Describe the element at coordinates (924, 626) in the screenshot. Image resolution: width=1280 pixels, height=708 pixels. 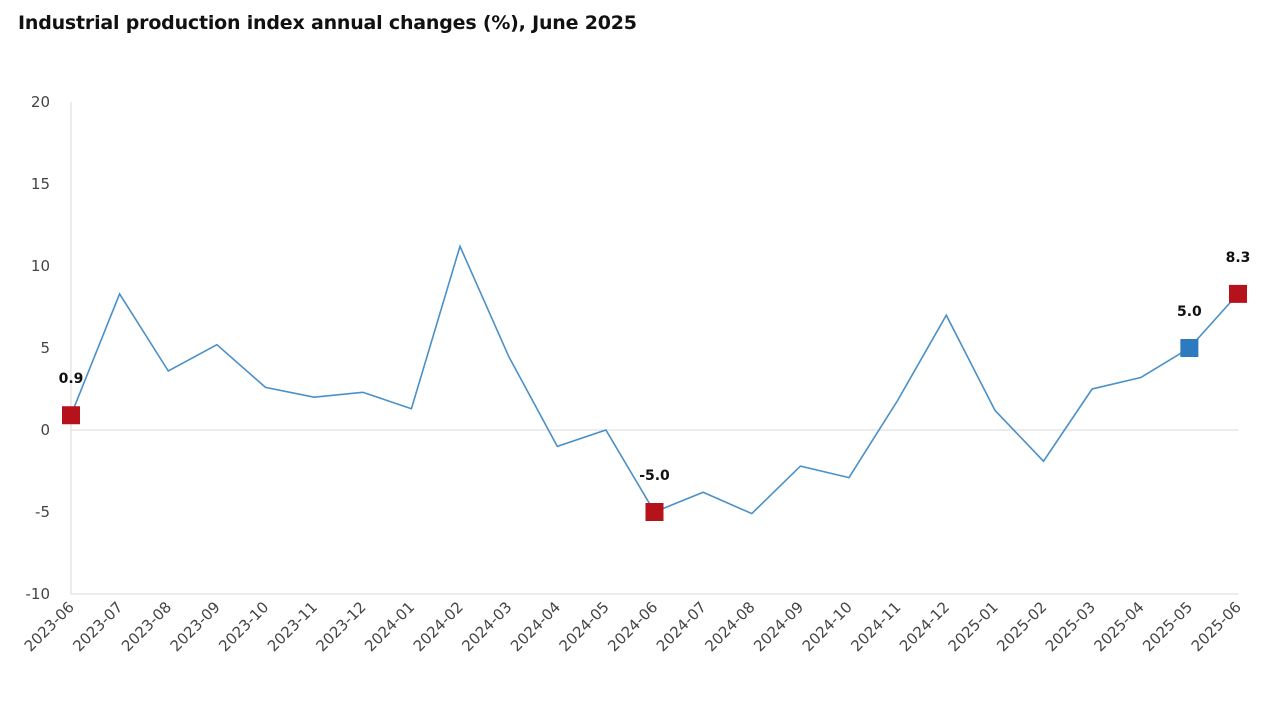
I see `x-tick-label: 2024-12` at that location.